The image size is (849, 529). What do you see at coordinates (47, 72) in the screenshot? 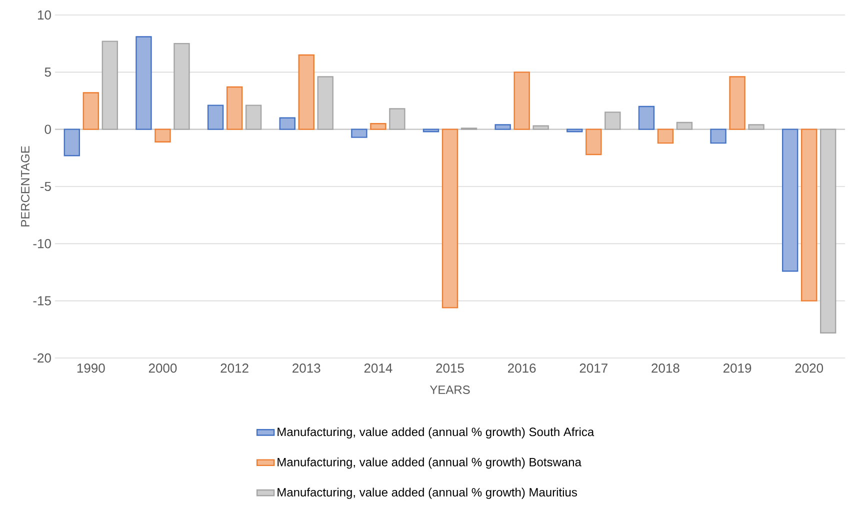
I see `y-tick-label: 5` at bounding box center [47, 72].